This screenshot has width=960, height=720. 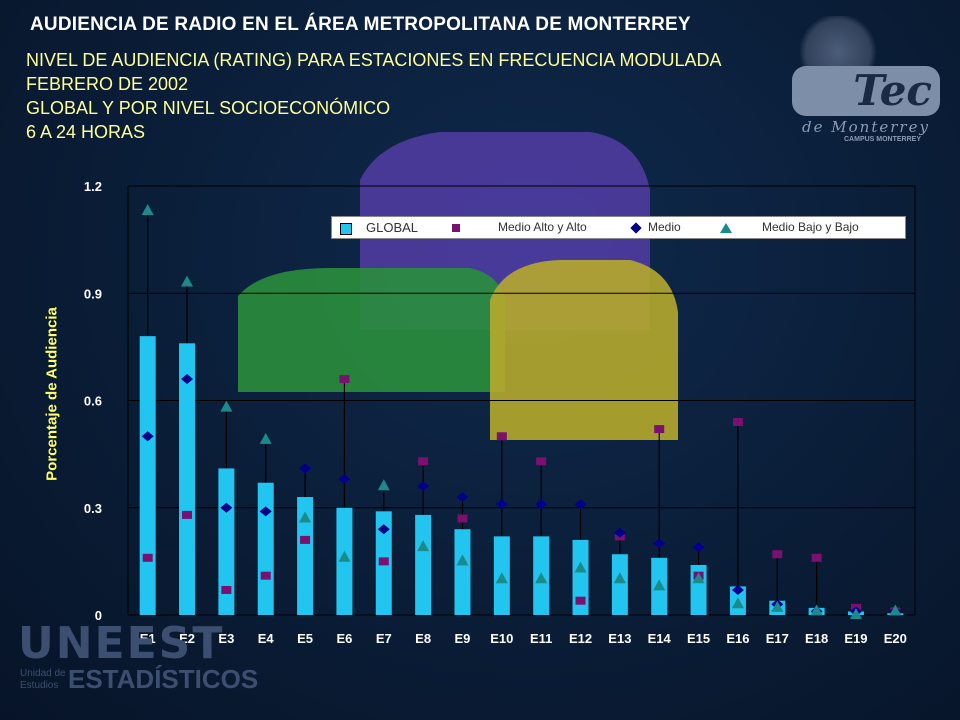 I want to click on tec-logo: Tec de Monterrey CAMPUS MONTERREY, so click(x=864, y=79).